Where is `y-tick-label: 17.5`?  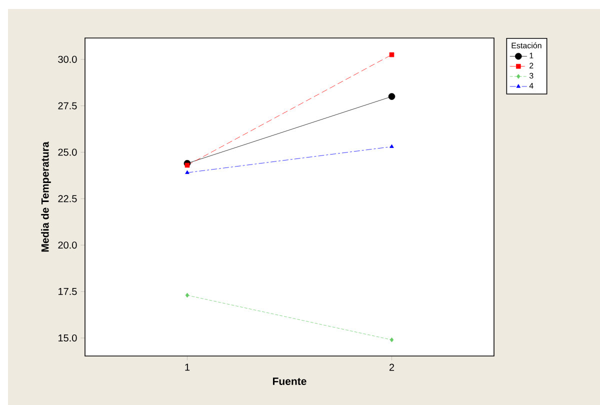
y-tick-label: 17.5 is located at coordinates (67, 292).